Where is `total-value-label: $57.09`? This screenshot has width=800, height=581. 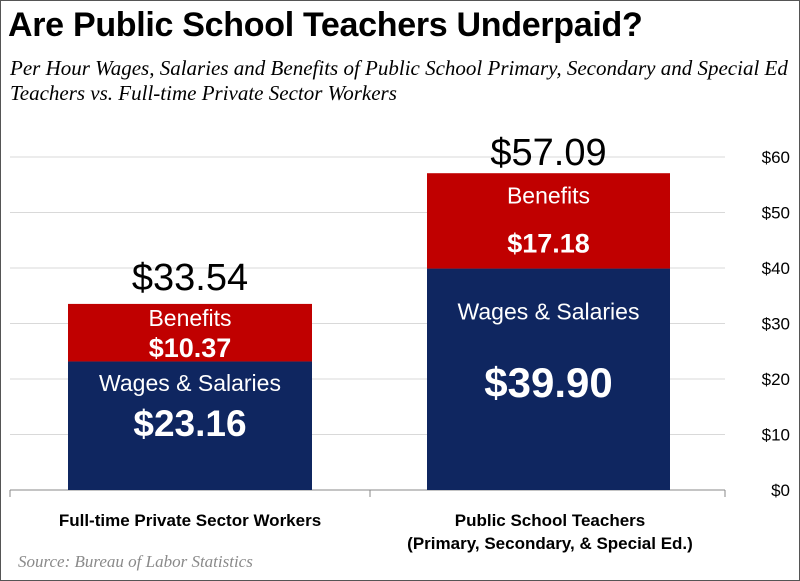
total-value-label: $57.09 is located at coordinates (548, 153).